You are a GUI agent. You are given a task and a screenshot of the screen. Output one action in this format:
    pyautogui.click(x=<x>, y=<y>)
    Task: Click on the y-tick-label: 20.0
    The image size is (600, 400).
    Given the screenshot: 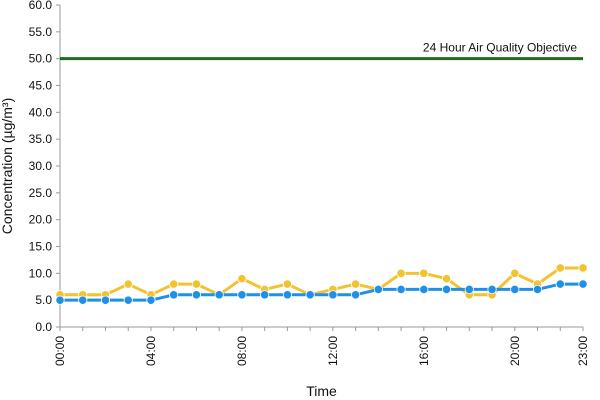 What is the action you would take?
    pyautogui.click(x=41, y=220)
    